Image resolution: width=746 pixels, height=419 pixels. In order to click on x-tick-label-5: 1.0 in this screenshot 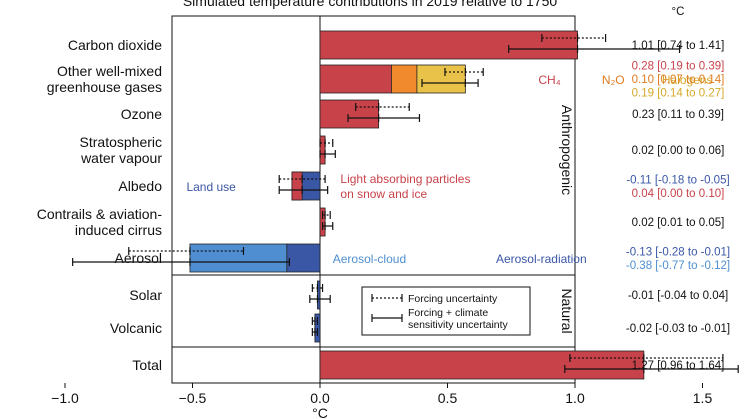, I will do `click(575, 398)`.